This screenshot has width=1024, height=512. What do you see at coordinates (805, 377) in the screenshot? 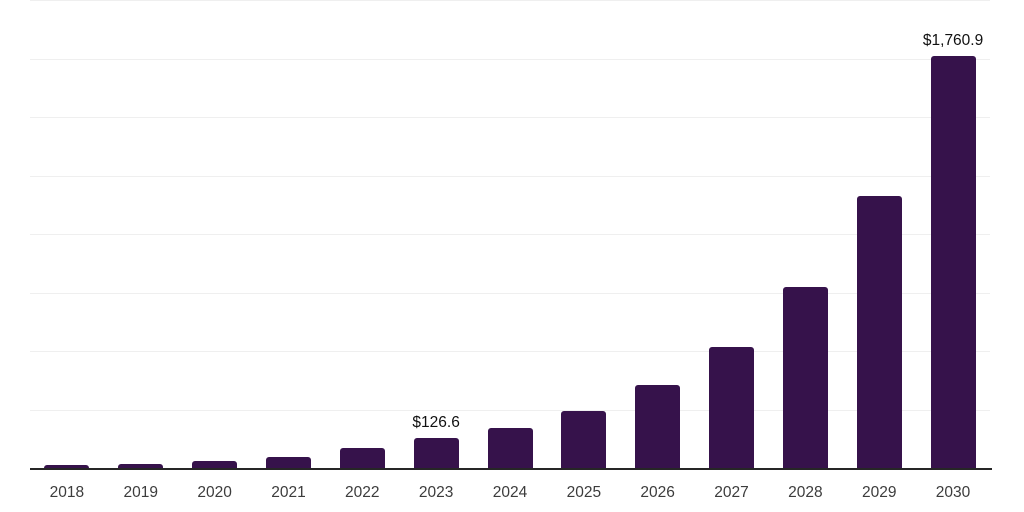
I see `bar-2028` at bounding box center [805, 377].